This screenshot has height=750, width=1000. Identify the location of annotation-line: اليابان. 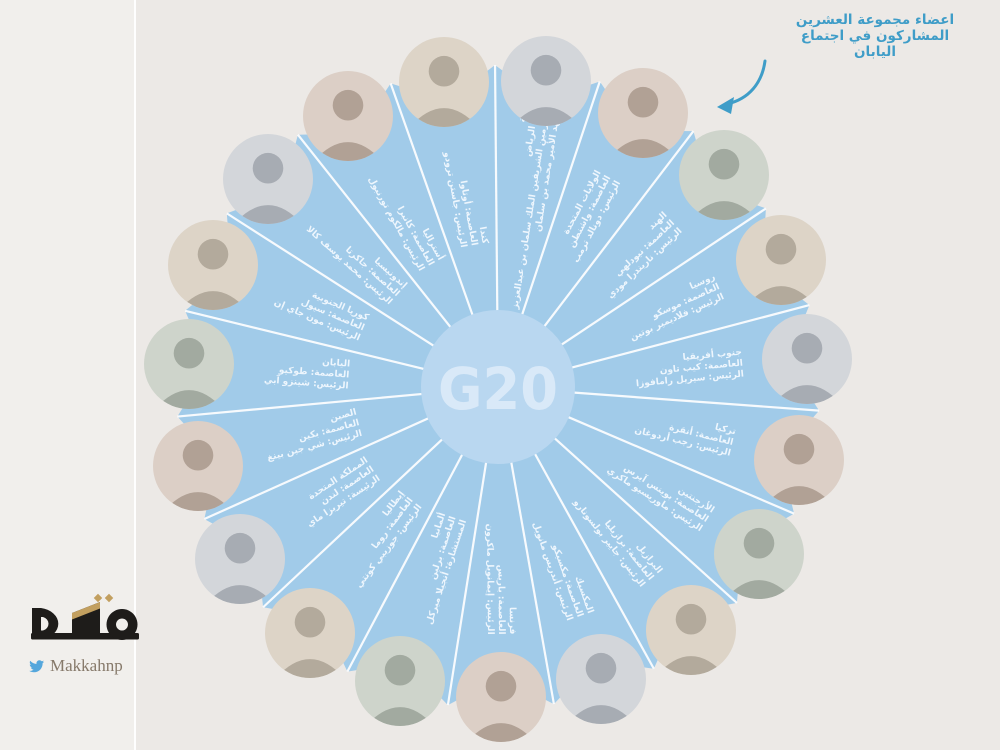
(875, 52).